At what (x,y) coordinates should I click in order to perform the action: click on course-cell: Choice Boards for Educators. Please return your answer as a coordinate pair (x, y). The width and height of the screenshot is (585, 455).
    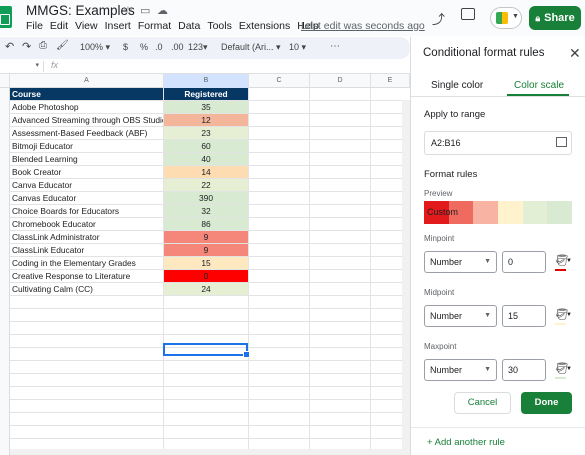
    Looking at the image, I should click on (87, 211).